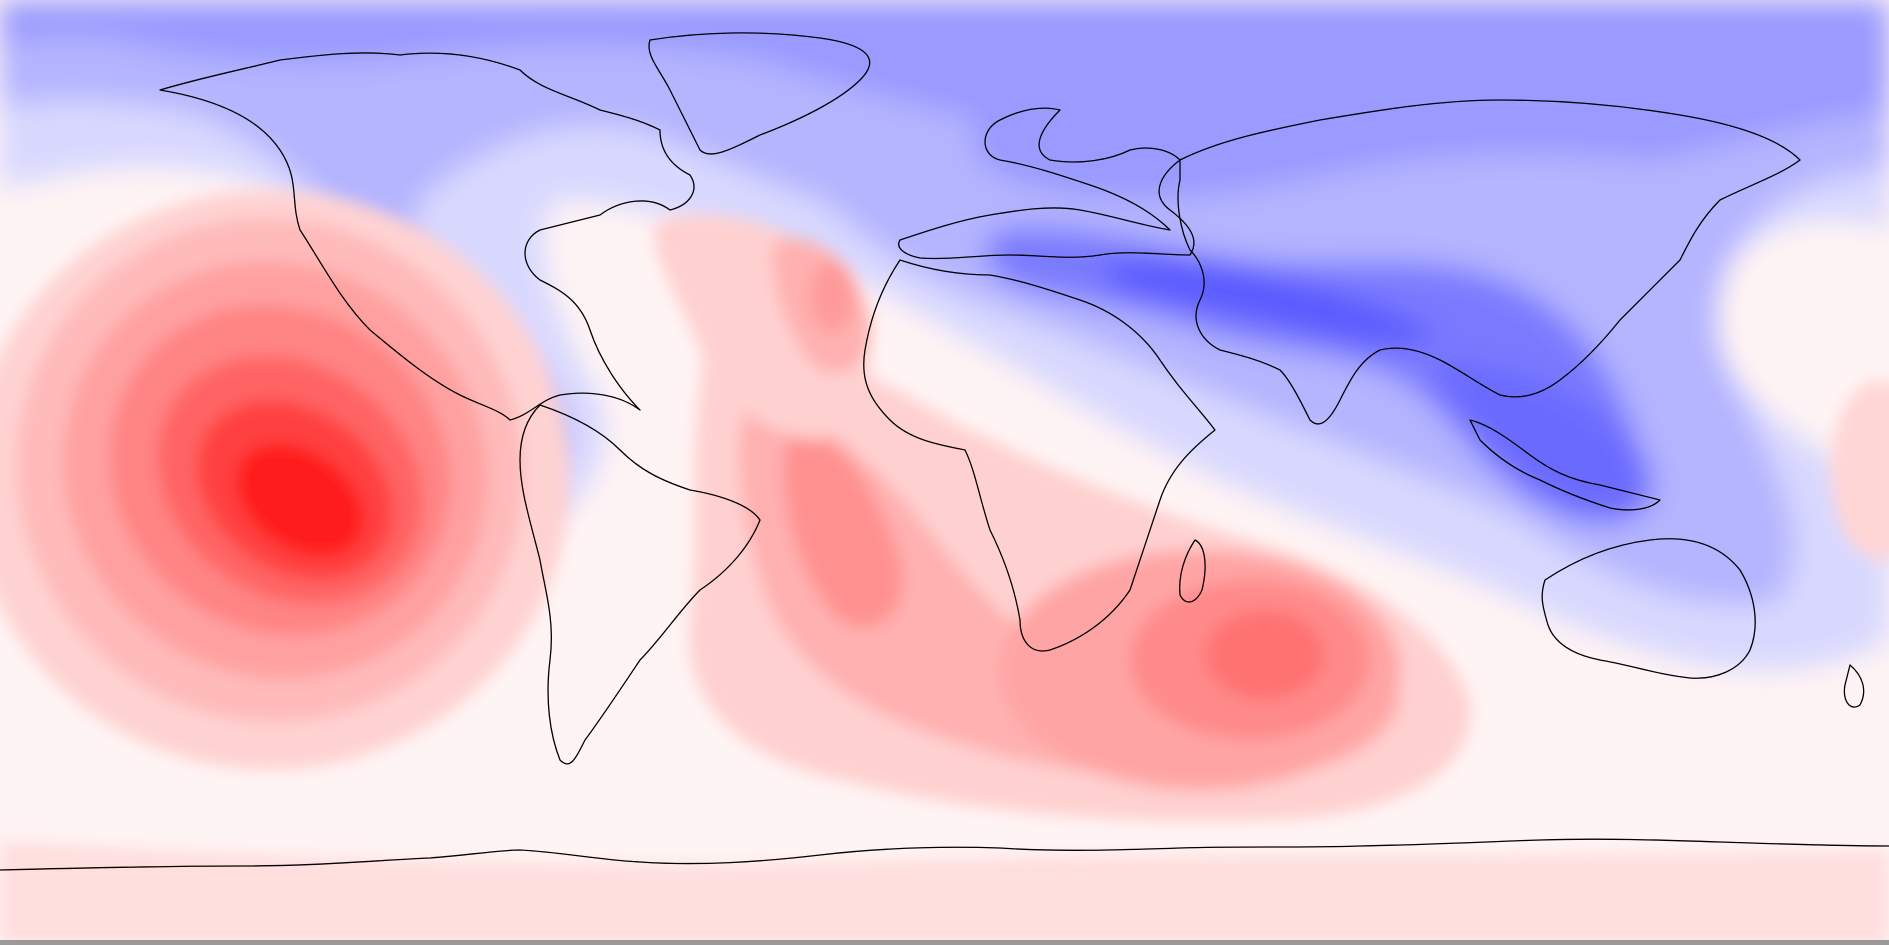 This screenshot has width=1889, height=945. I want to click on coastline-greenland, so click(759, 93).